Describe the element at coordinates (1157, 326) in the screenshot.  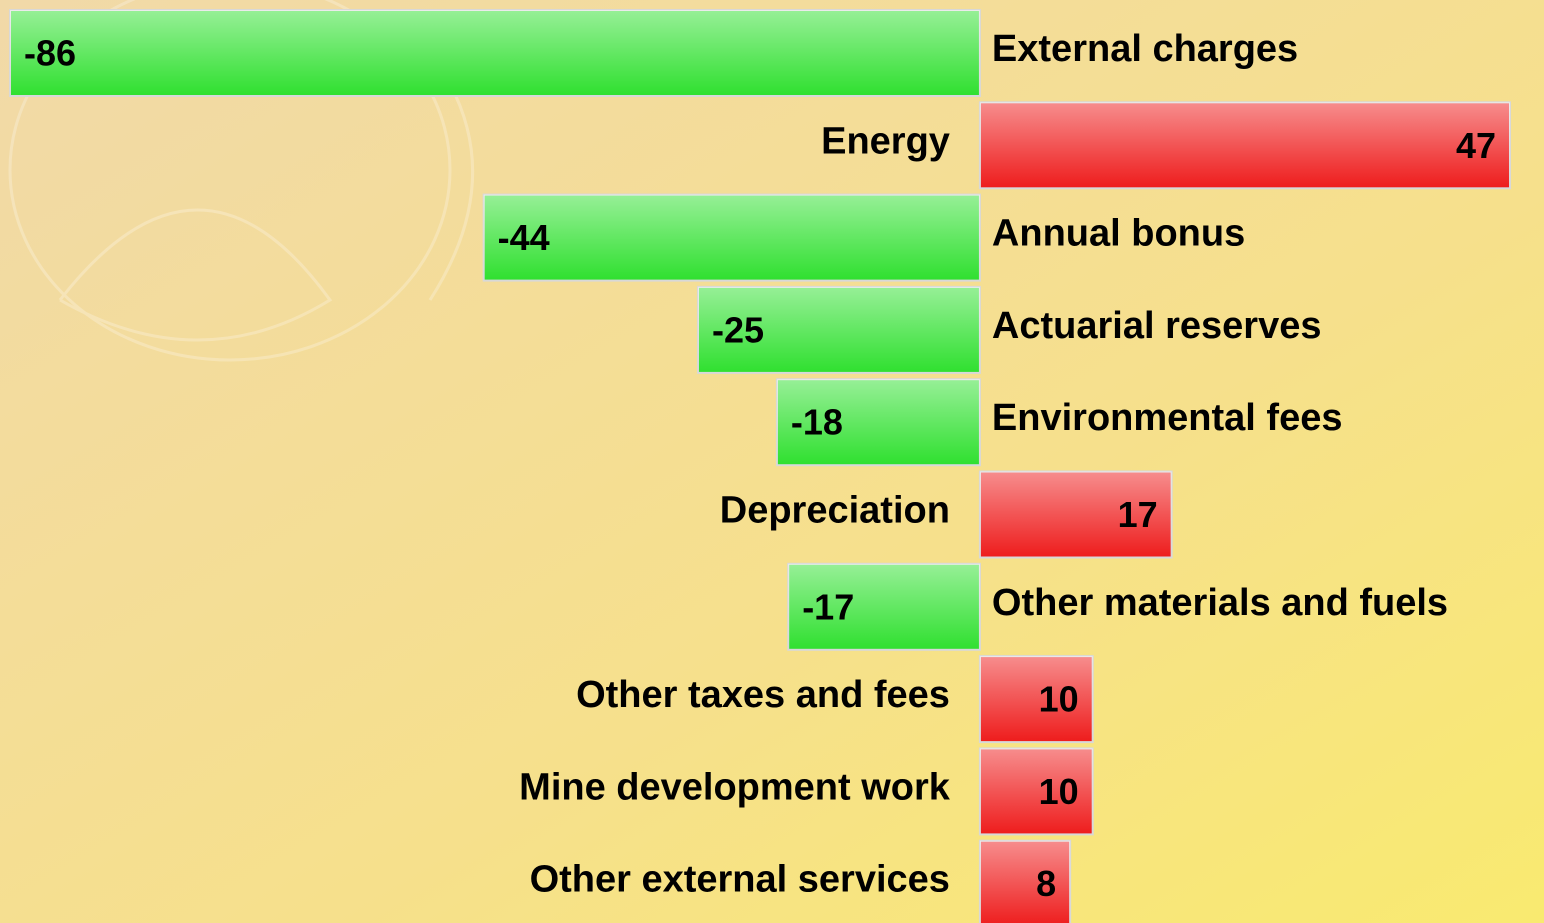
I see `category-label: Actuarial reserves` at that location.